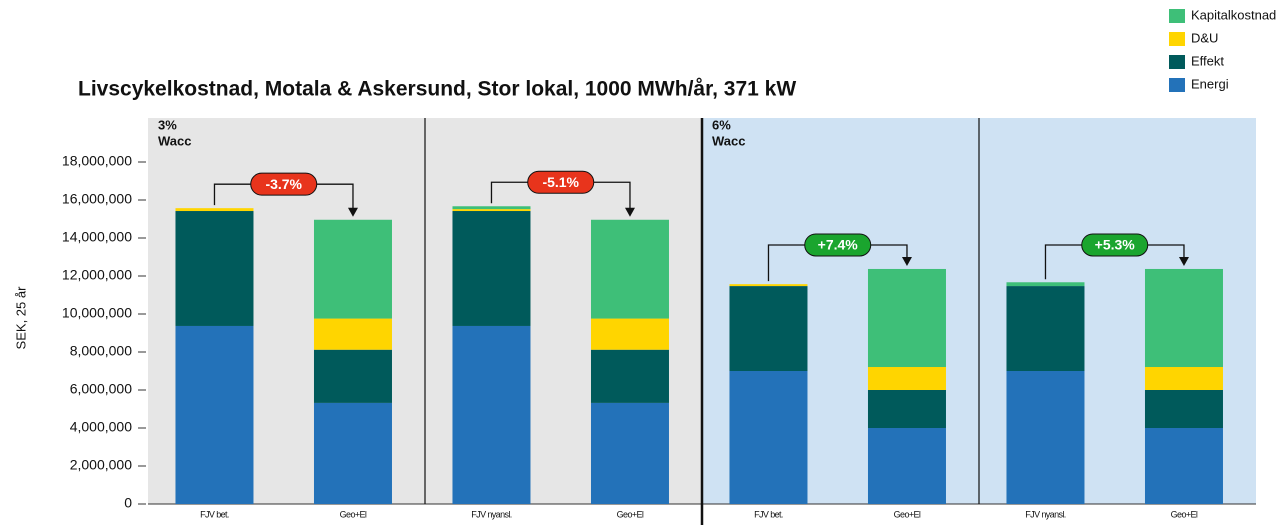 This screenshot has width=1284, height=525. What do you see at coordinates (128, 503) in the screenshot?
I see `y-tick-label: 0` at bounding box center [128, 503].